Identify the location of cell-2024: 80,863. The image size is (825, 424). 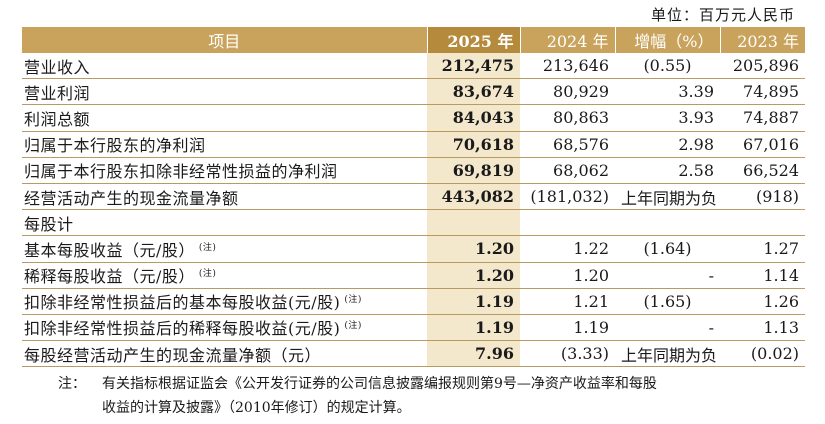
(567, 118).